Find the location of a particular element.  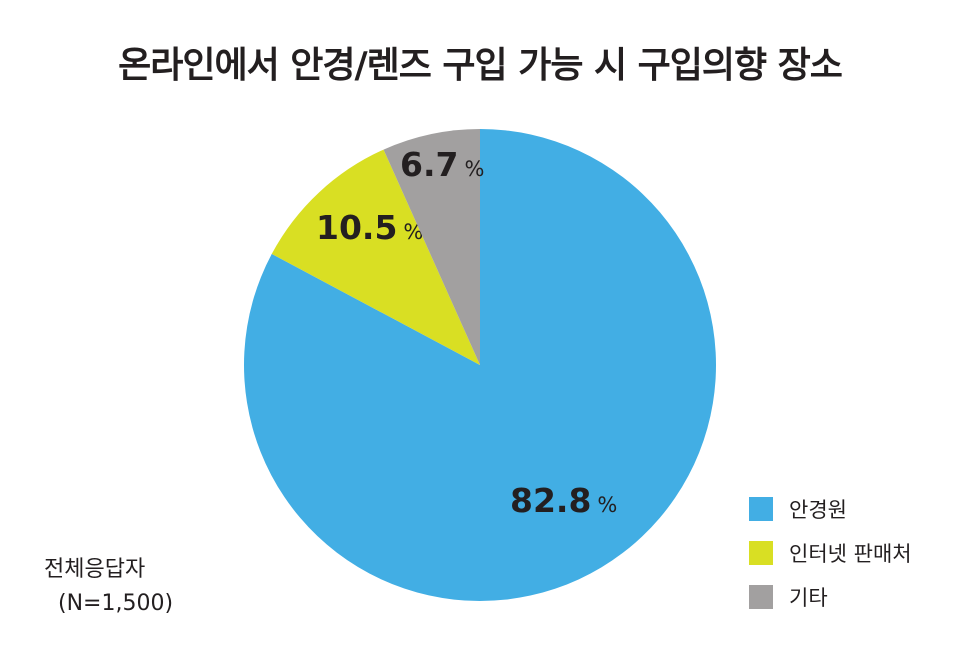

legend: 안경원 인터넷 판매처 기타 is located at coordinates (830, 563).